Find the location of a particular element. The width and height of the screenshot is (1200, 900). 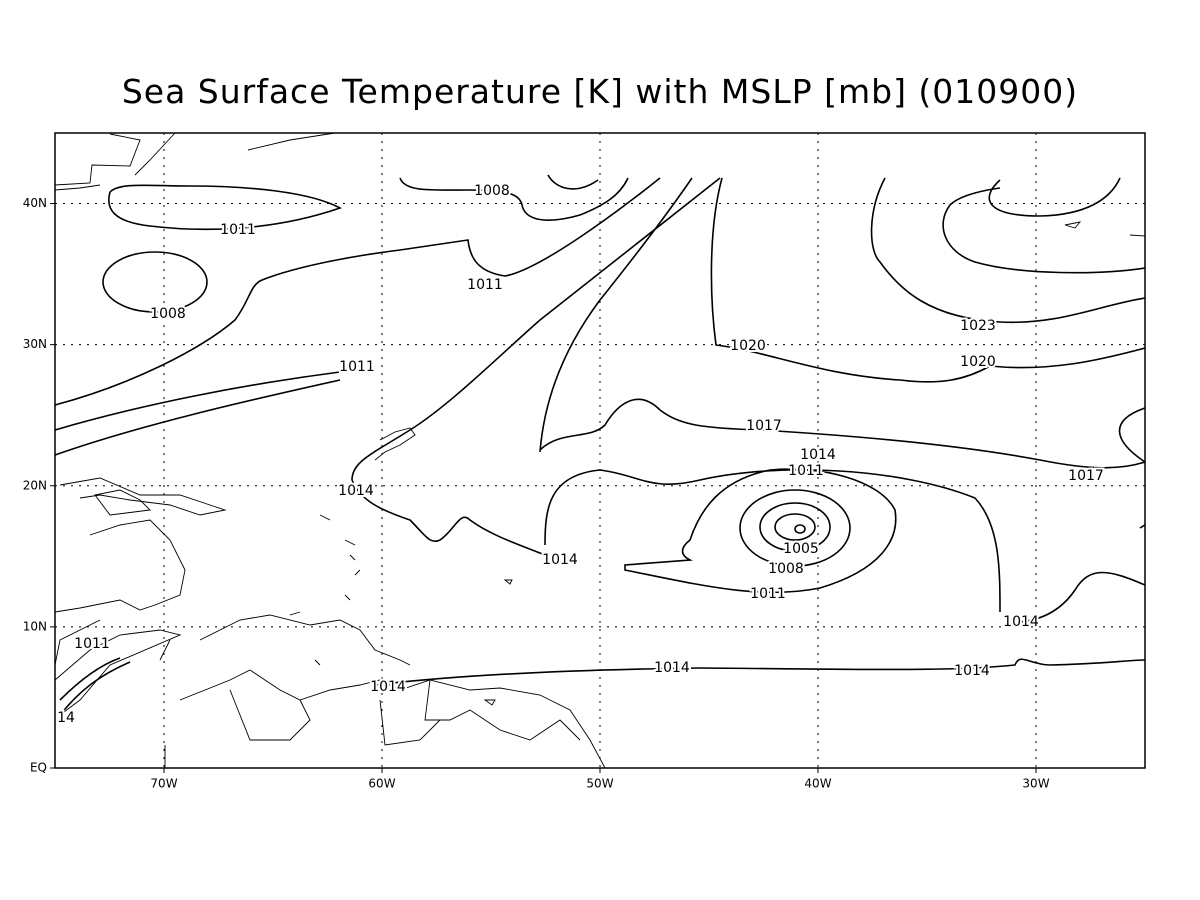

y-tick-label: 20N is located at coordinates (35, 485).